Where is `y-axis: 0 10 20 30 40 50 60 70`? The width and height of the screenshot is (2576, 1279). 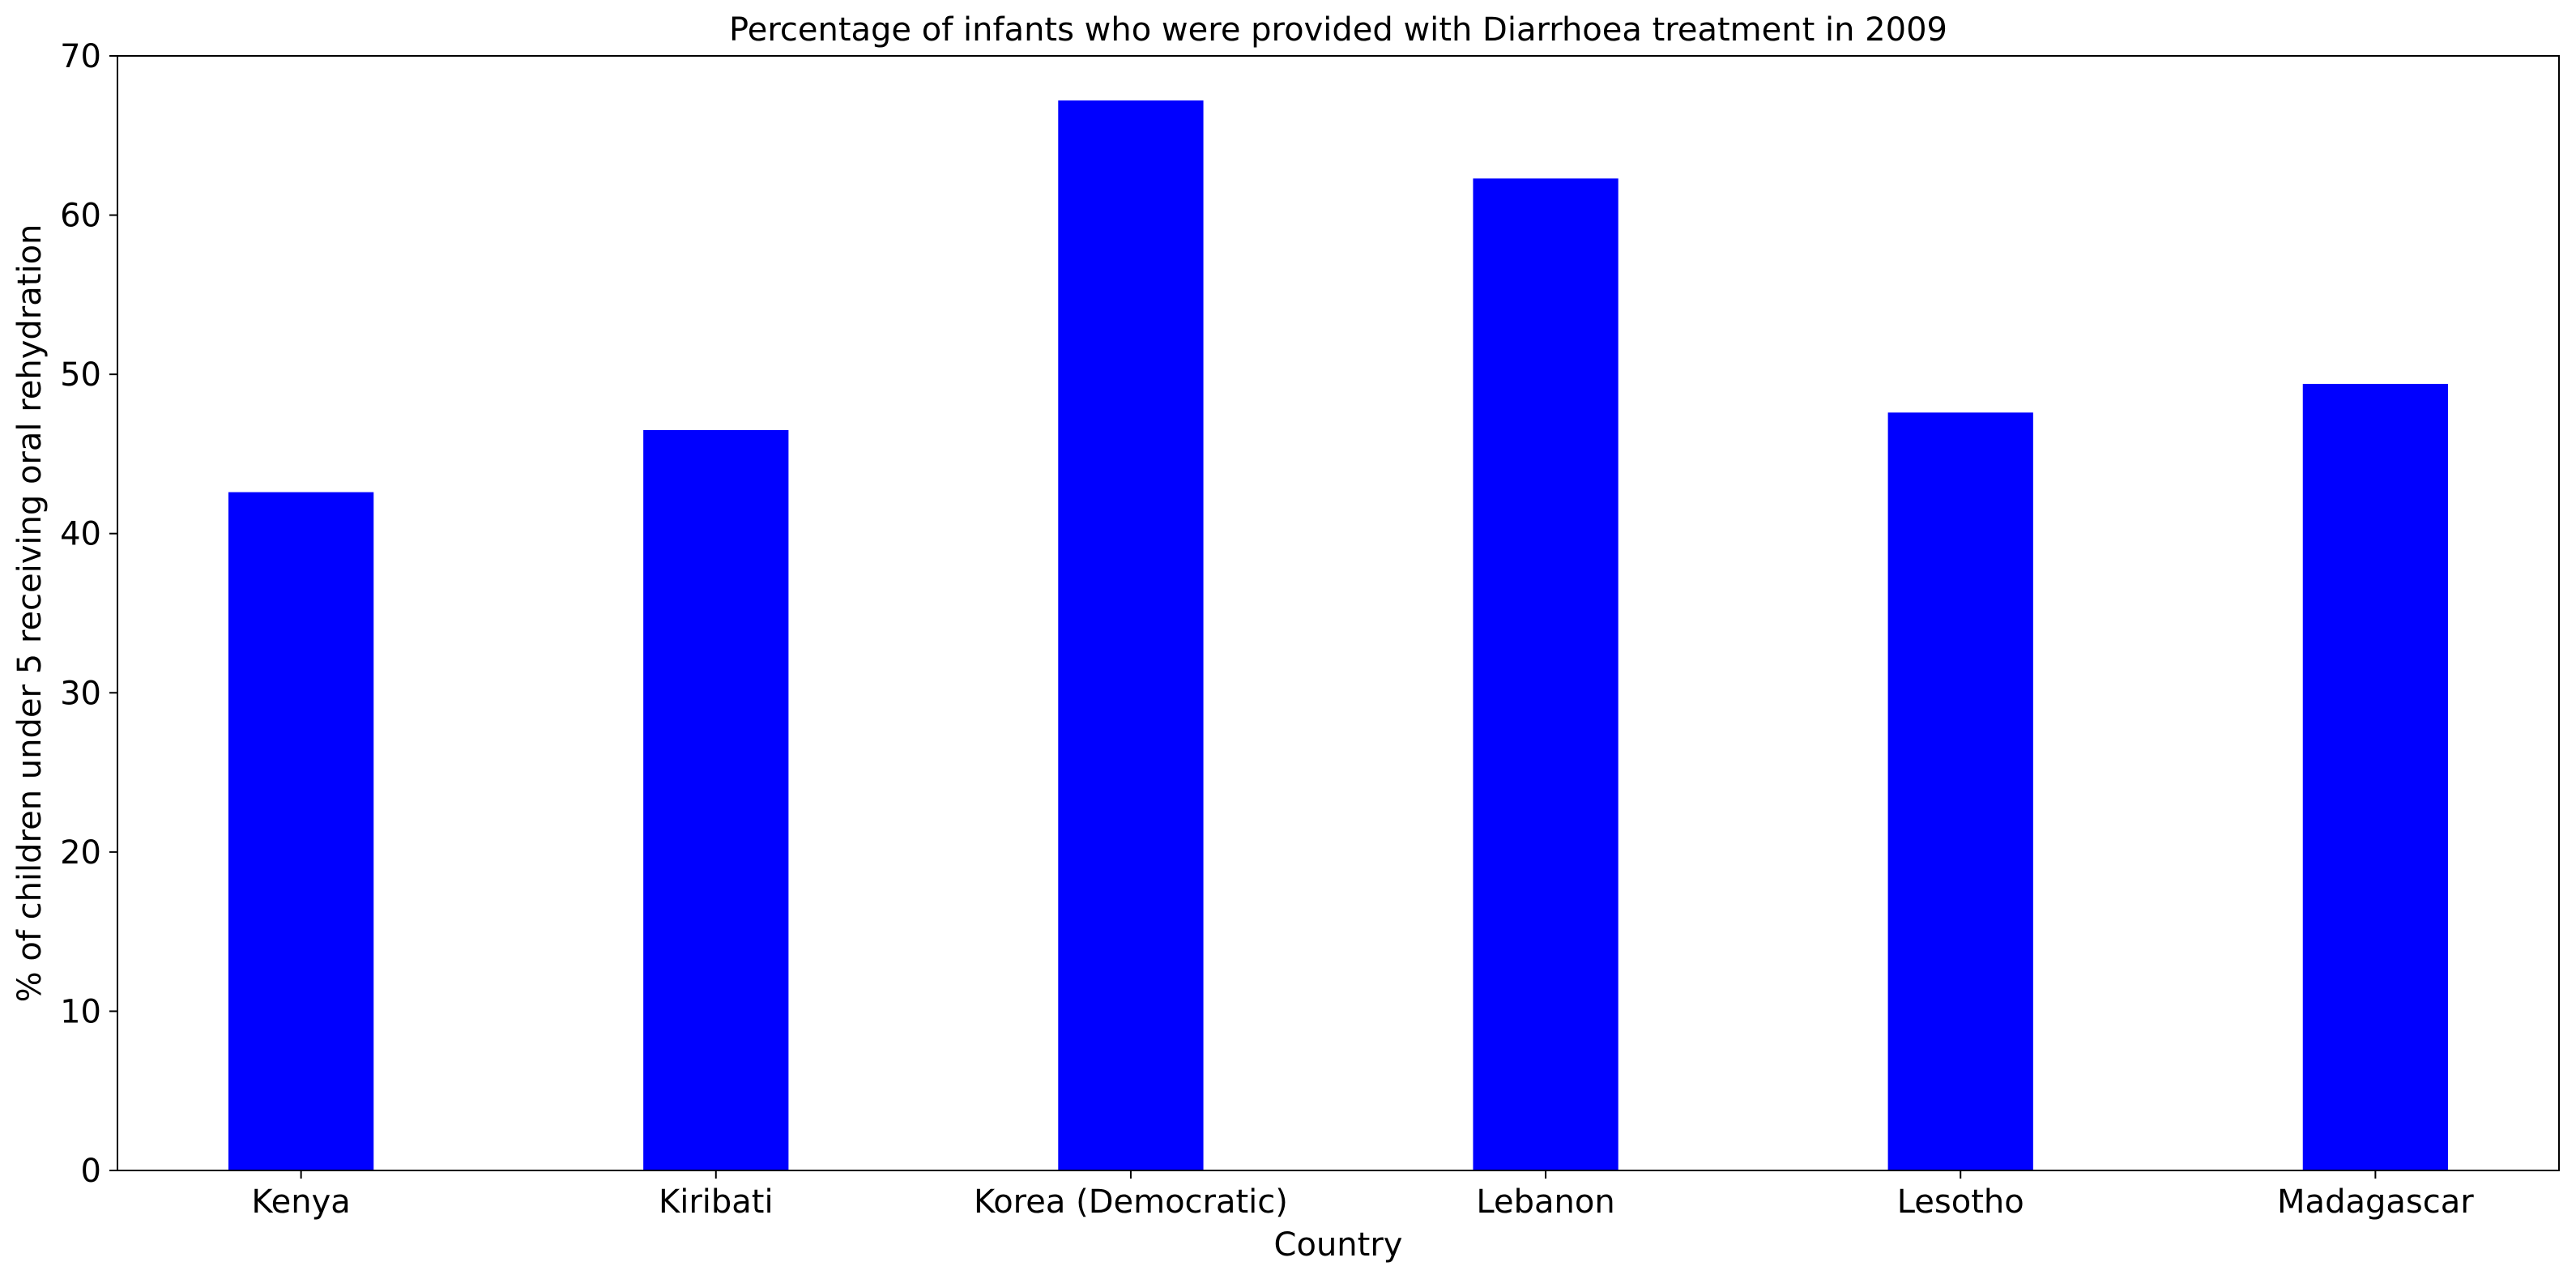 y-axis: 0 10 20 30 40 50 60 70 is located at coordinates (89, 614).